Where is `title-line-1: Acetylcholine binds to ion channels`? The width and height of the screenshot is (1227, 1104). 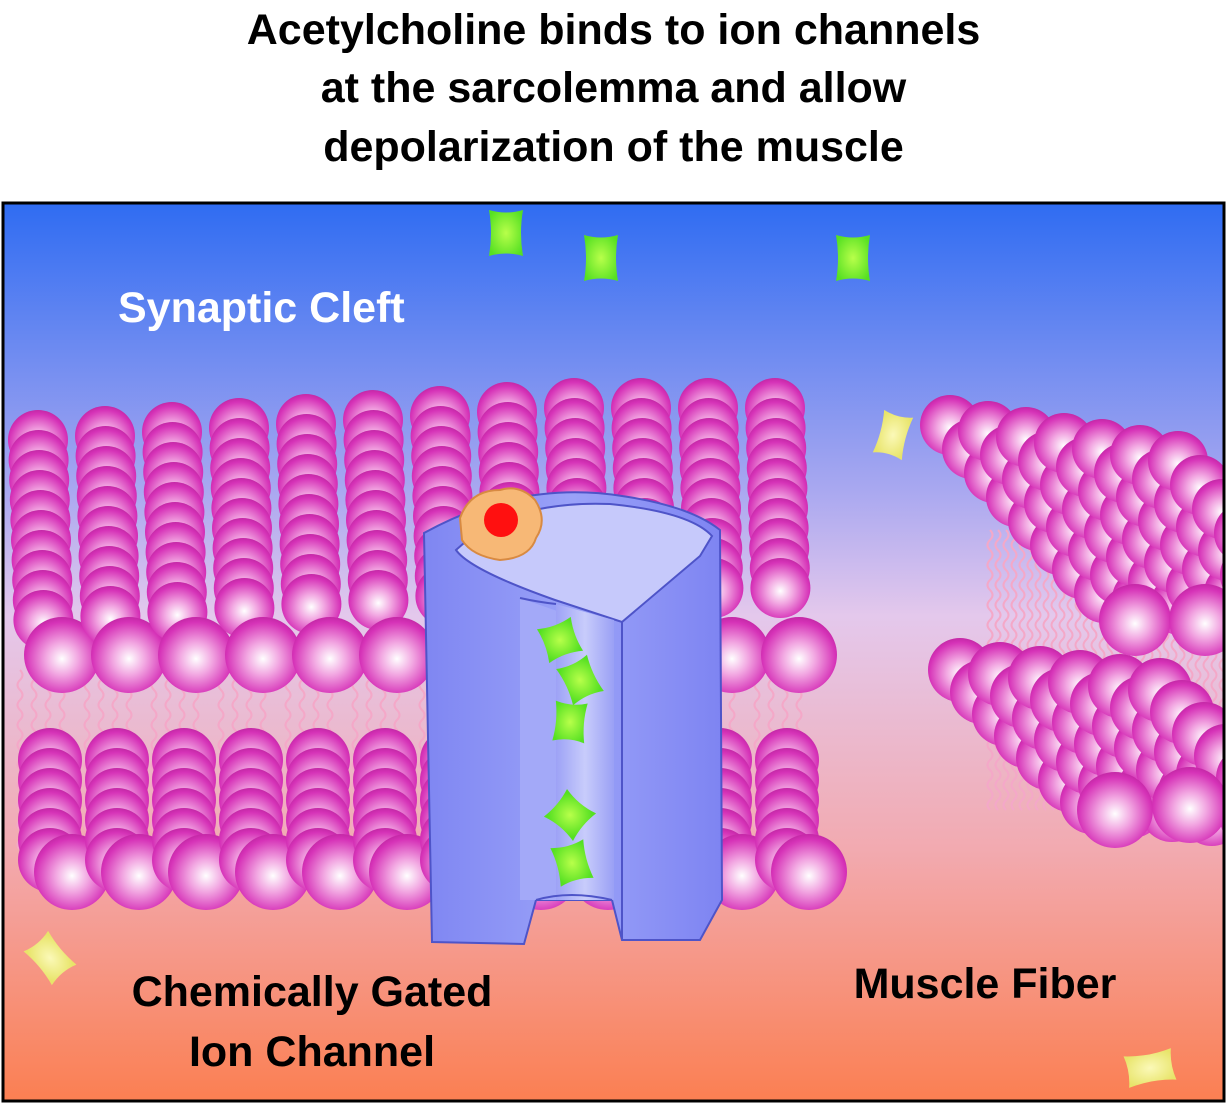 title-line-1: Acetylcholine binds to ion channels is located at coordinates (613, 30).